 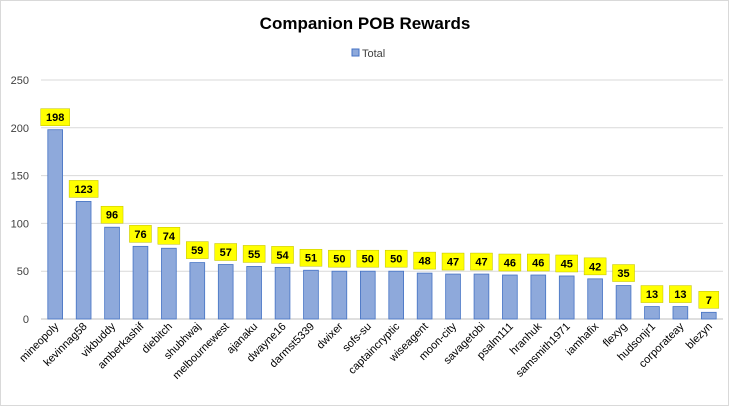 I want to click on y-tick-label: 200, so click(x=20, y=129).